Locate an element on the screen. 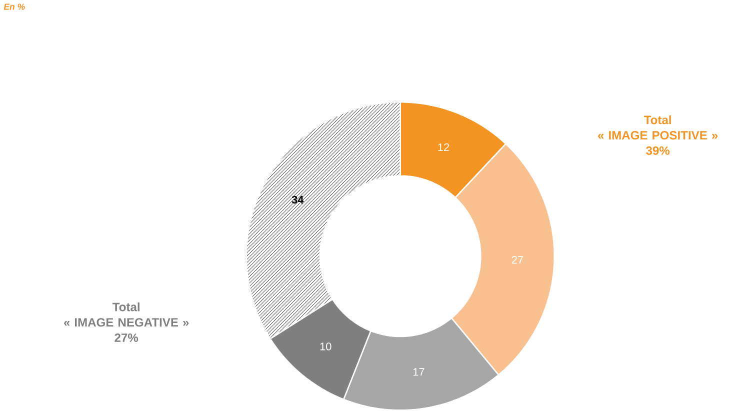 The width and height of the screenshot is (744, 411). data-label: 12 is located at coordinates (444, 147).